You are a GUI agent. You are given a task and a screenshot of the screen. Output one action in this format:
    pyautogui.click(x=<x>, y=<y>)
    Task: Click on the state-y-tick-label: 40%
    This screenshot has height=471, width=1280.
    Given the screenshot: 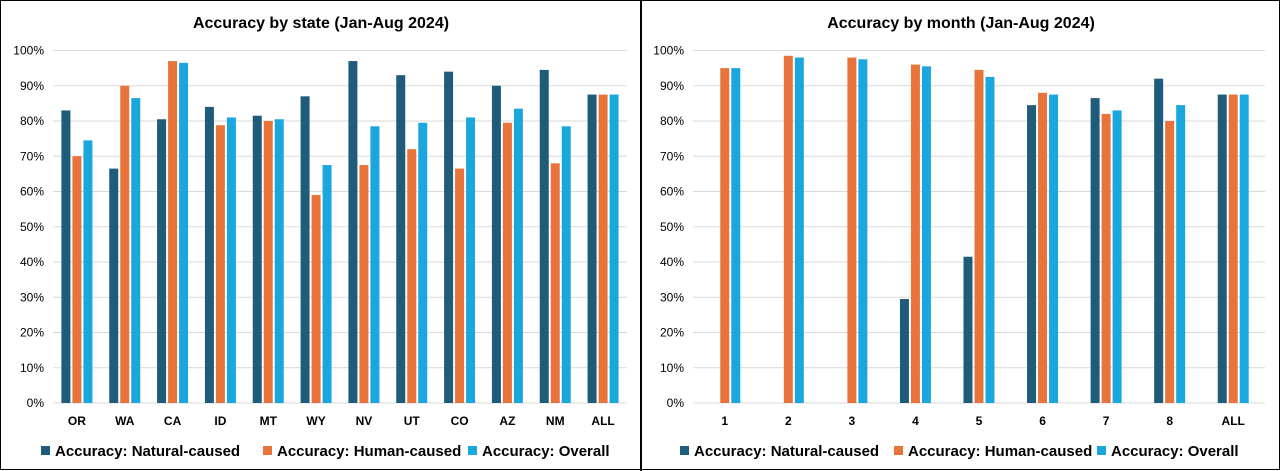 What is the action you would take?
    pyautogui.click(x=32, y=262)
    